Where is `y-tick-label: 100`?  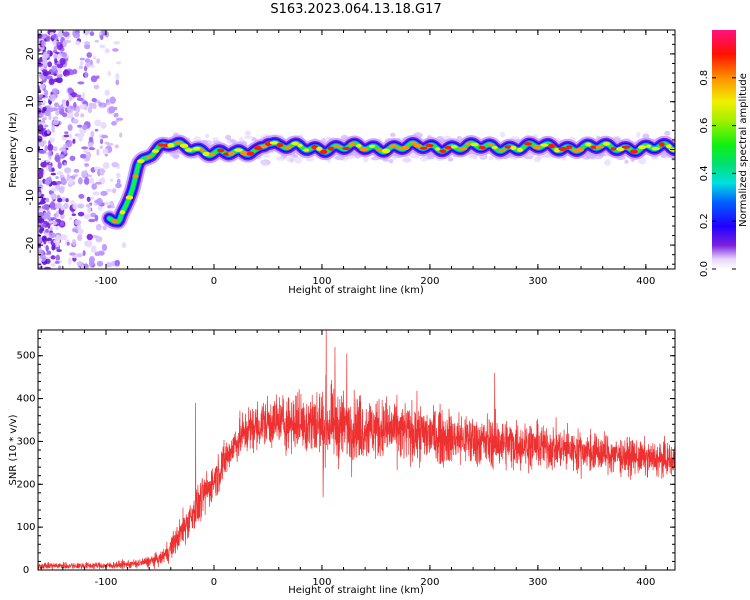 y-tick-label: 100 is located at coordinates (25, 527).